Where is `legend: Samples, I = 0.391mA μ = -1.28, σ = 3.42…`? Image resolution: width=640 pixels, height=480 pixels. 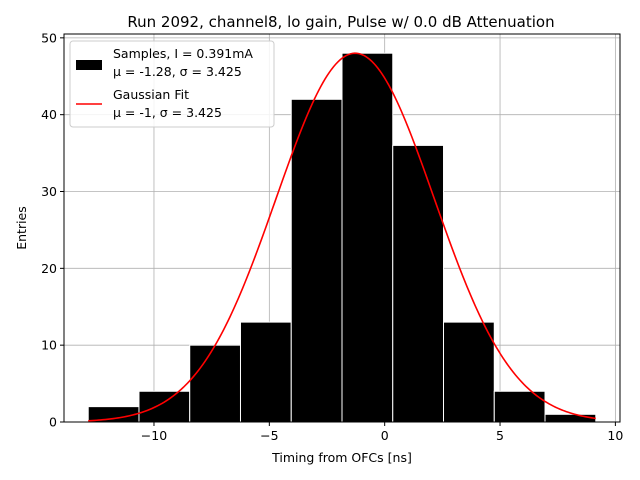 legend: Samples, I = 0.391mA μ = -1.28, σ = 3.42… is located at coordinates (172, 84).